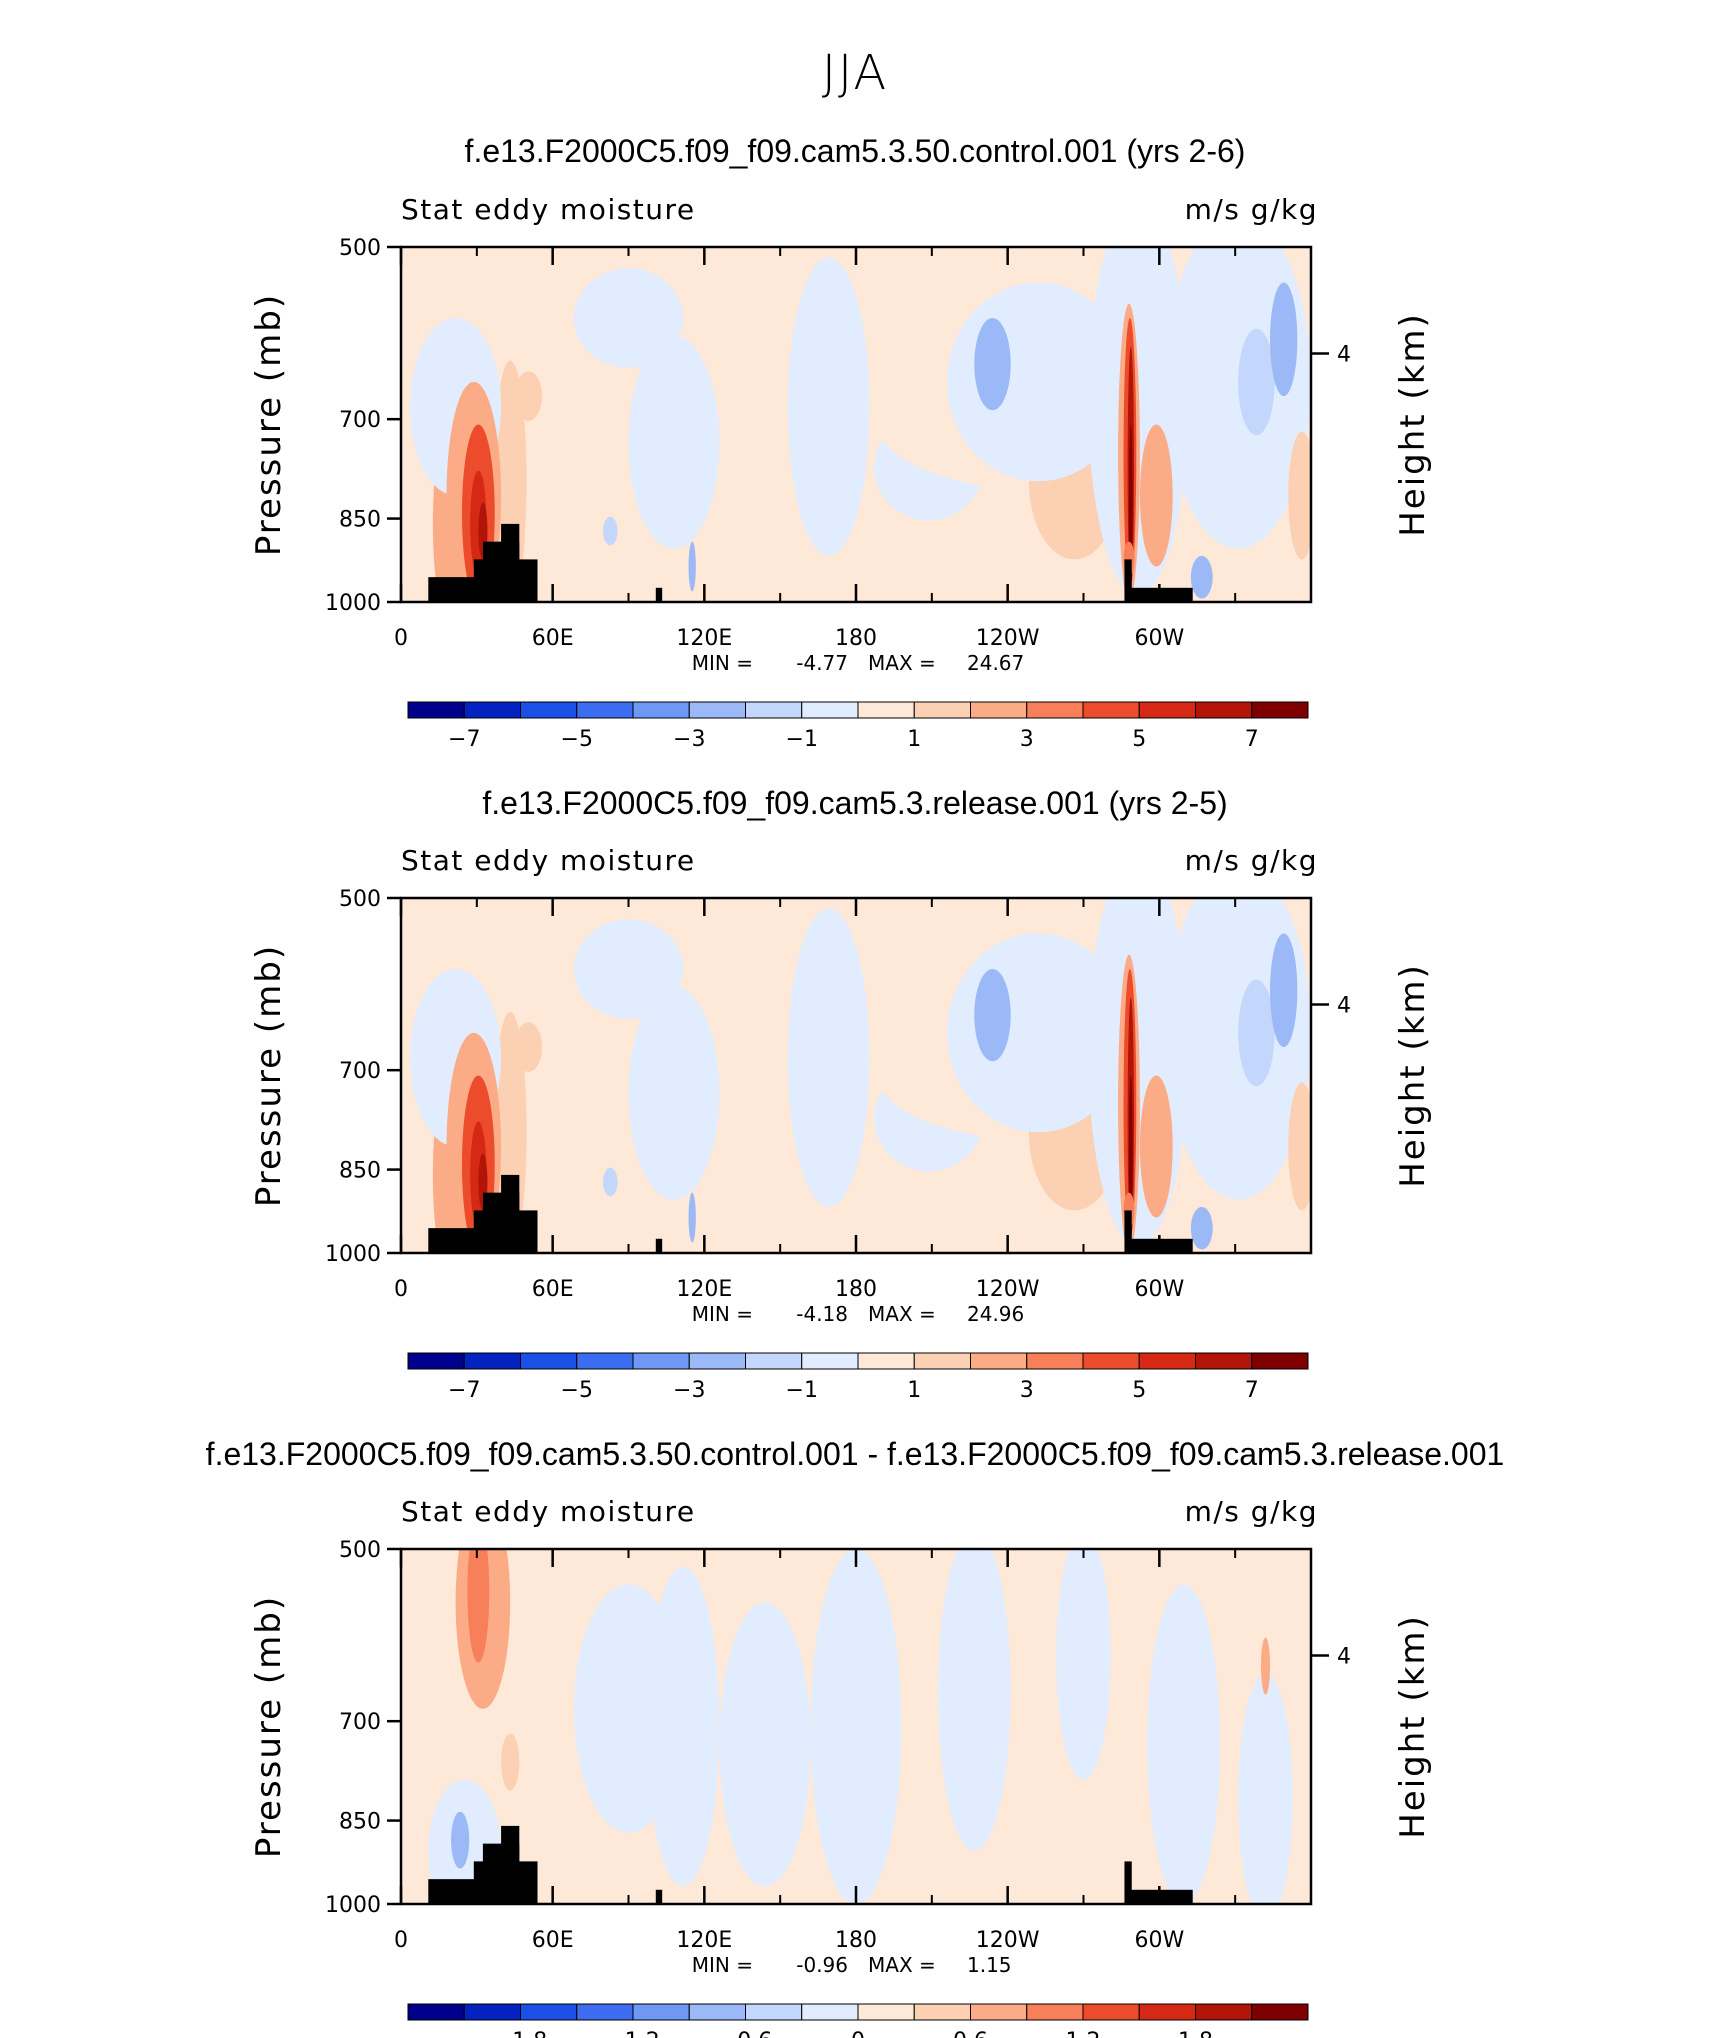 This screenshot has height=2038, width=1710. I want to click on colorbar-tick-label: 7, so click(1252, 1390).